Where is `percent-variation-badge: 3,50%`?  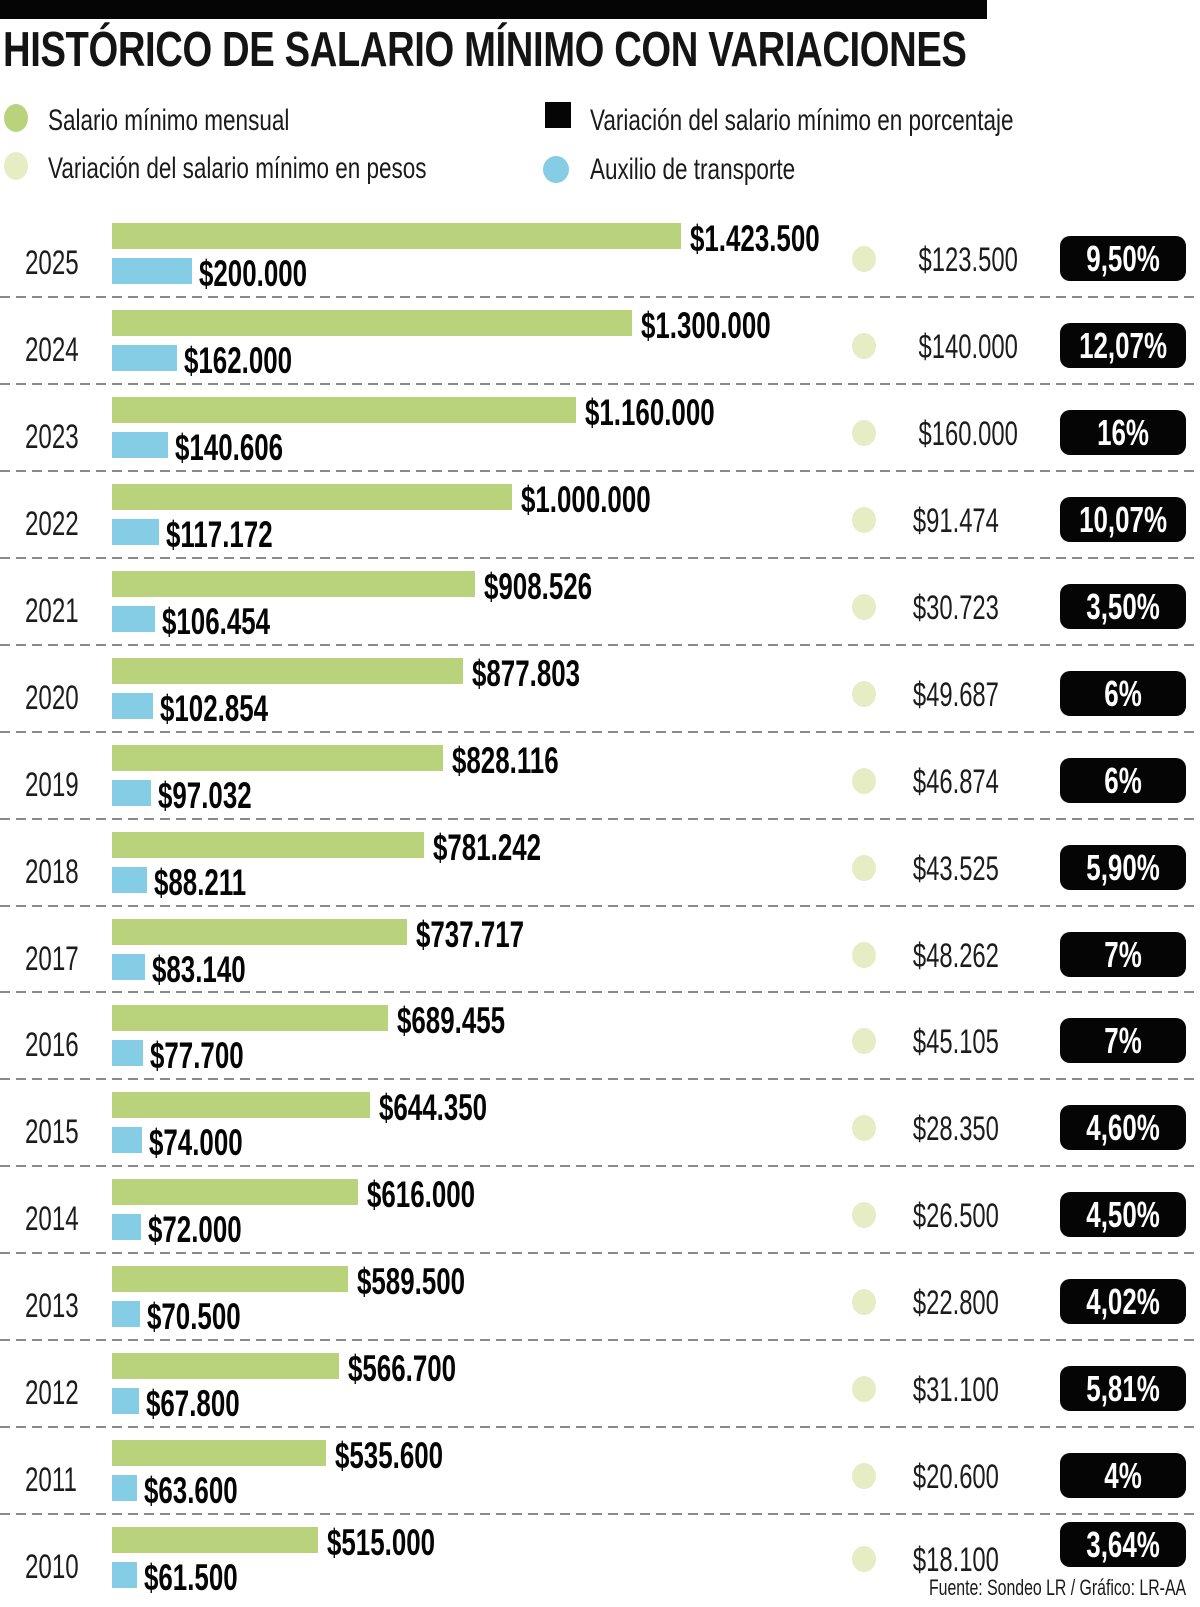
percent-variation-badge: 3,50% is located at coordinates (1123, 606).